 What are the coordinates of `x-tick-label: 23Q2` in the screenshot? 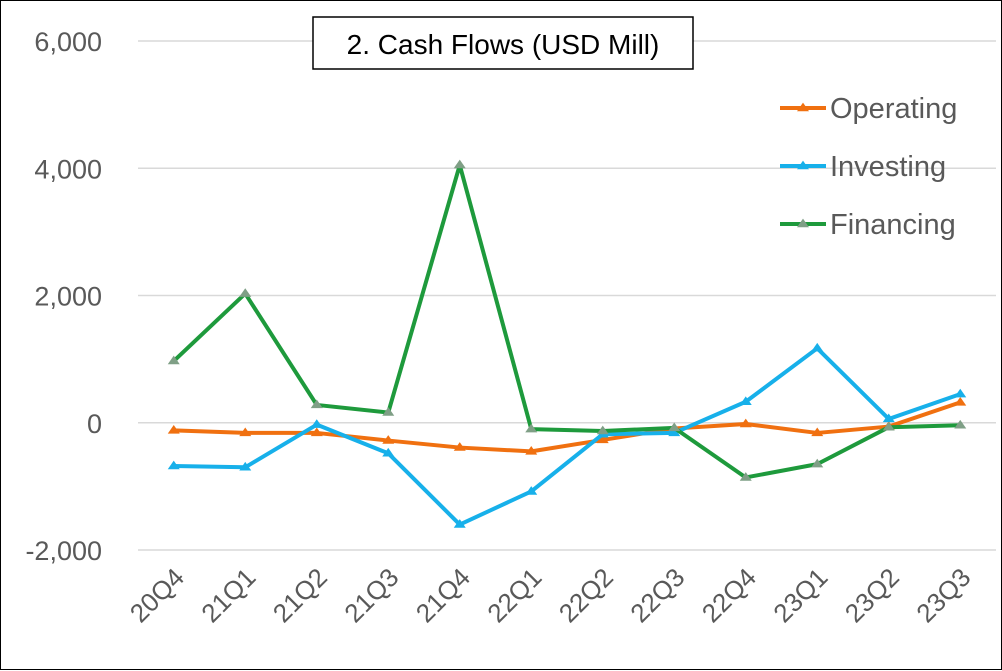 It's located at (872, 595).